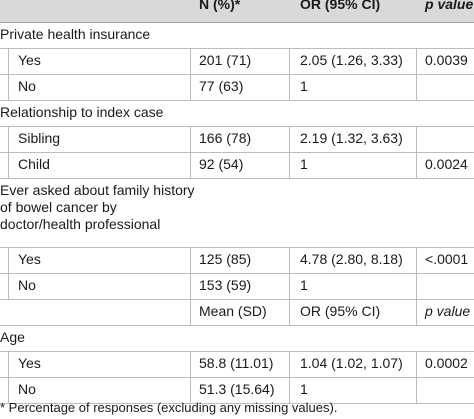 The height and width of the screenshot is (419, 474). I want to click on row-p: 0.0024, so click(446, 164).